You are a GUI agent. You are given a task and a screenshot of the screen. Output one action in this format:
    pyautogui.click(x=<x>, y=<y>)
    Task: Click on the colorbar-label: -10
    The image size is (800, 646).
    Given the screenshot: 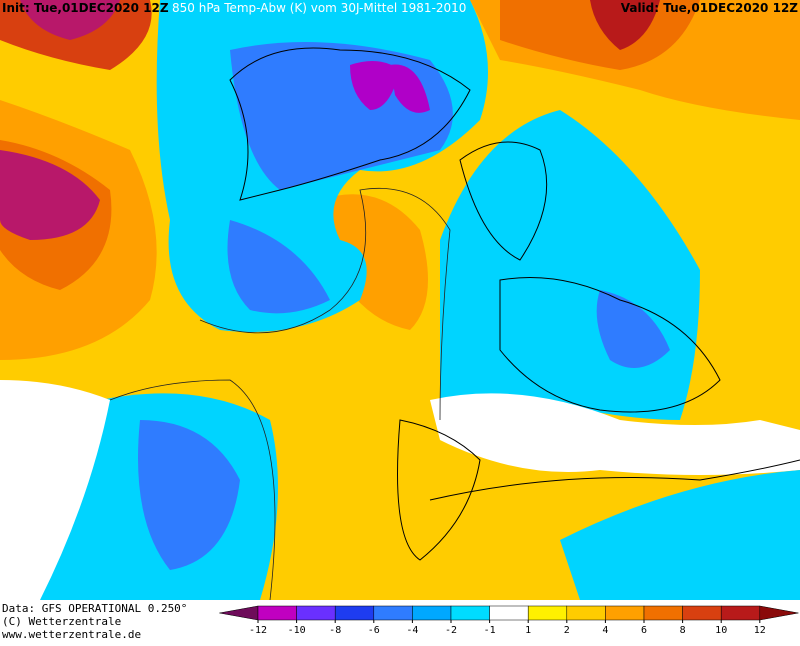 What is the action you would take?
    pyautogui.click(x=297, y=630)
    